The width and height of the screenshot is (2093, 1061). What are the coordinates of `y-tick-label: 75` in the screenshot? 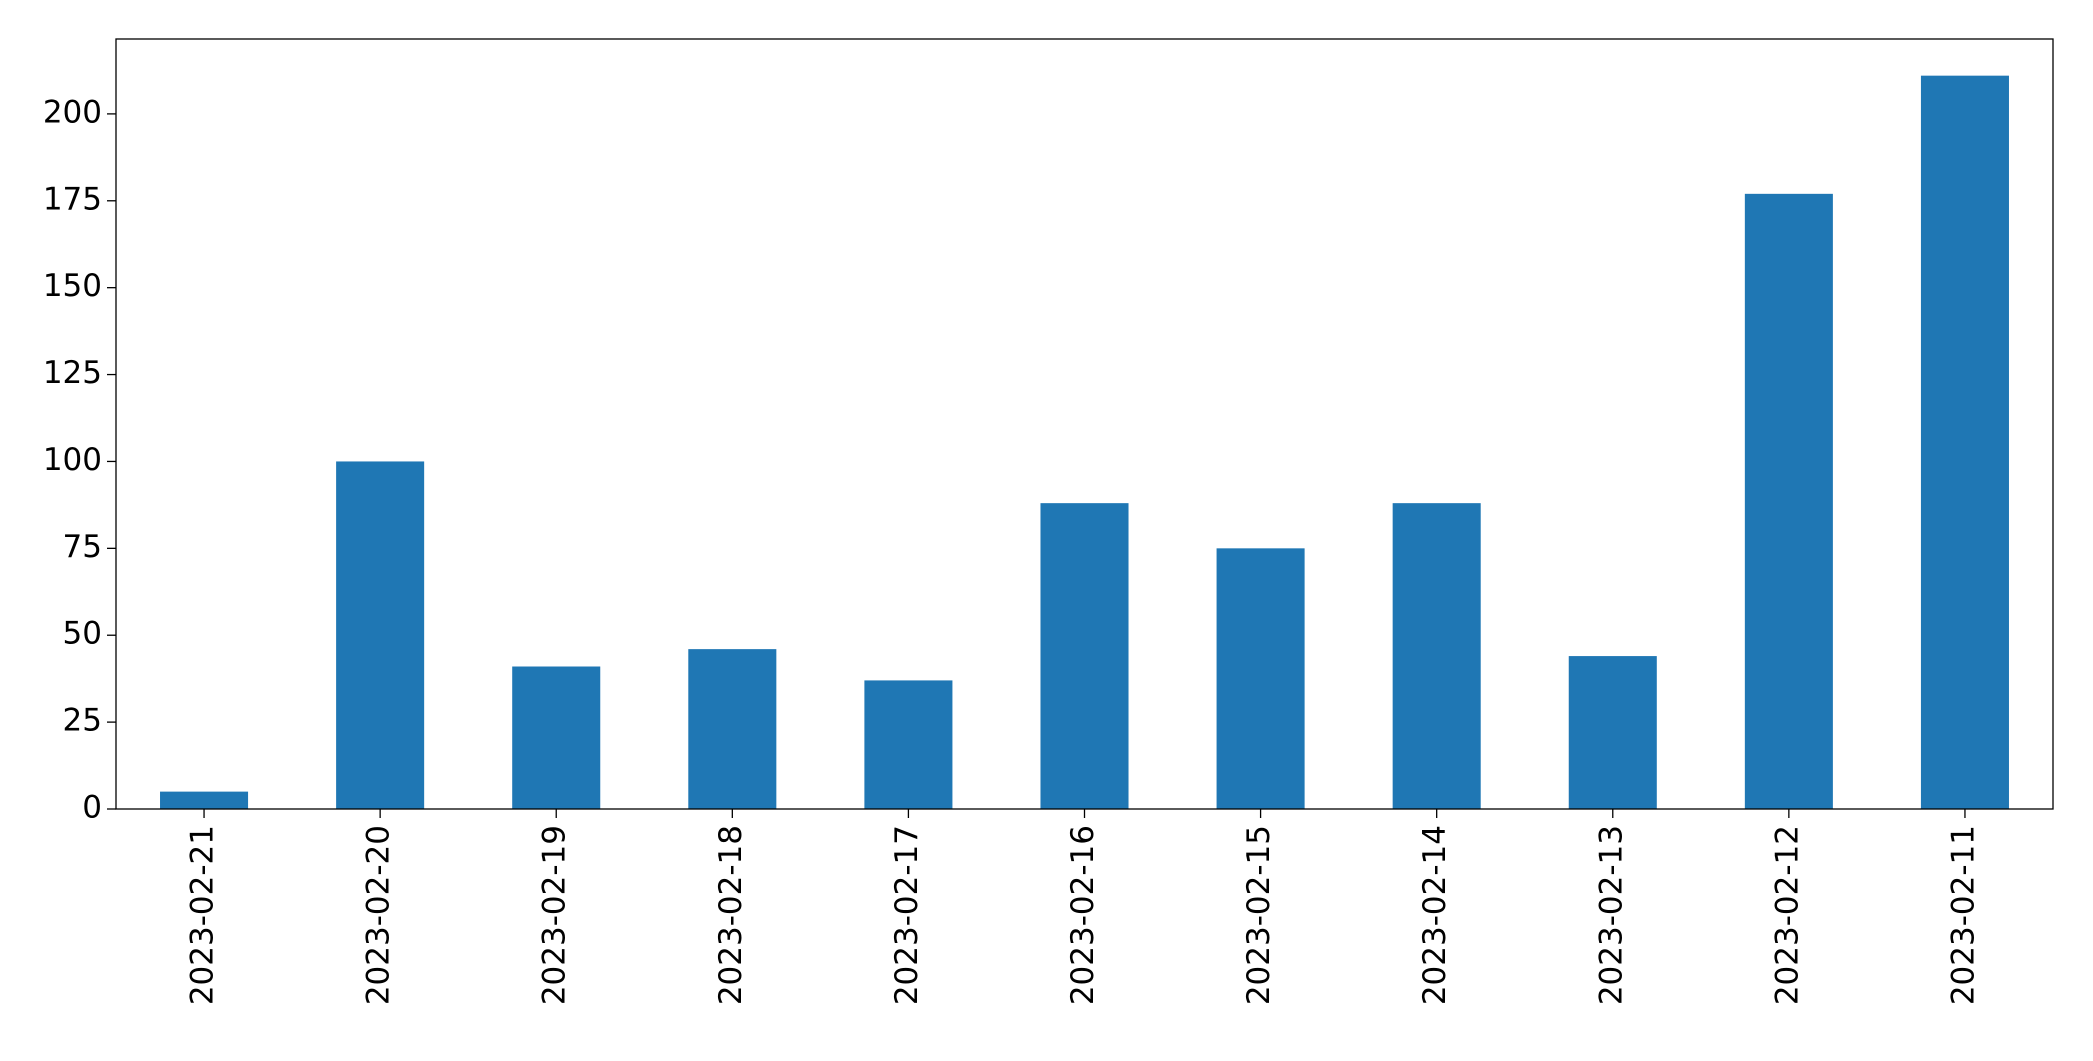 It's located at (82, 547).